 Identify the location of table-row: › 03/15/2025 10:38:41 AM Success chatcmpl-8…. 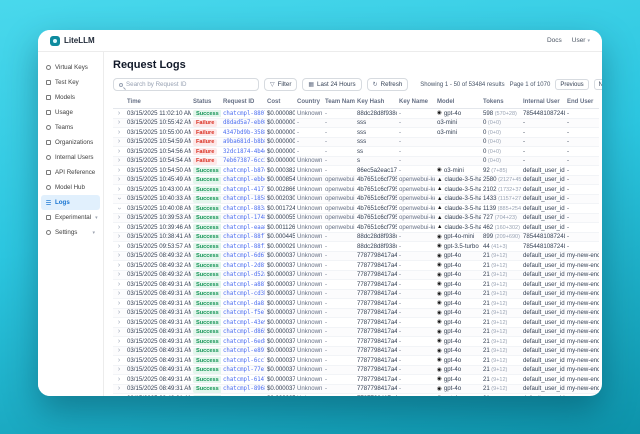
(356, 237).